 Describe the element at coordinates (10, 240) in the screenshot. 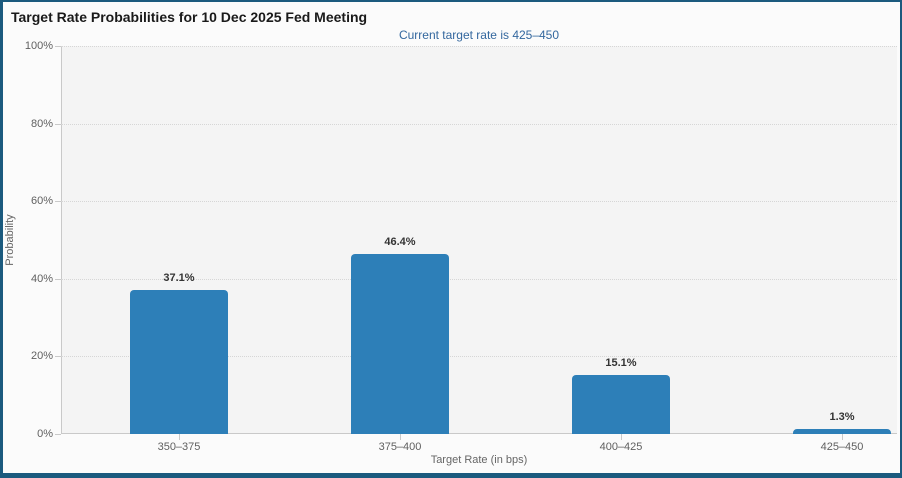

I see `y-axis-title: Probability` at that location.